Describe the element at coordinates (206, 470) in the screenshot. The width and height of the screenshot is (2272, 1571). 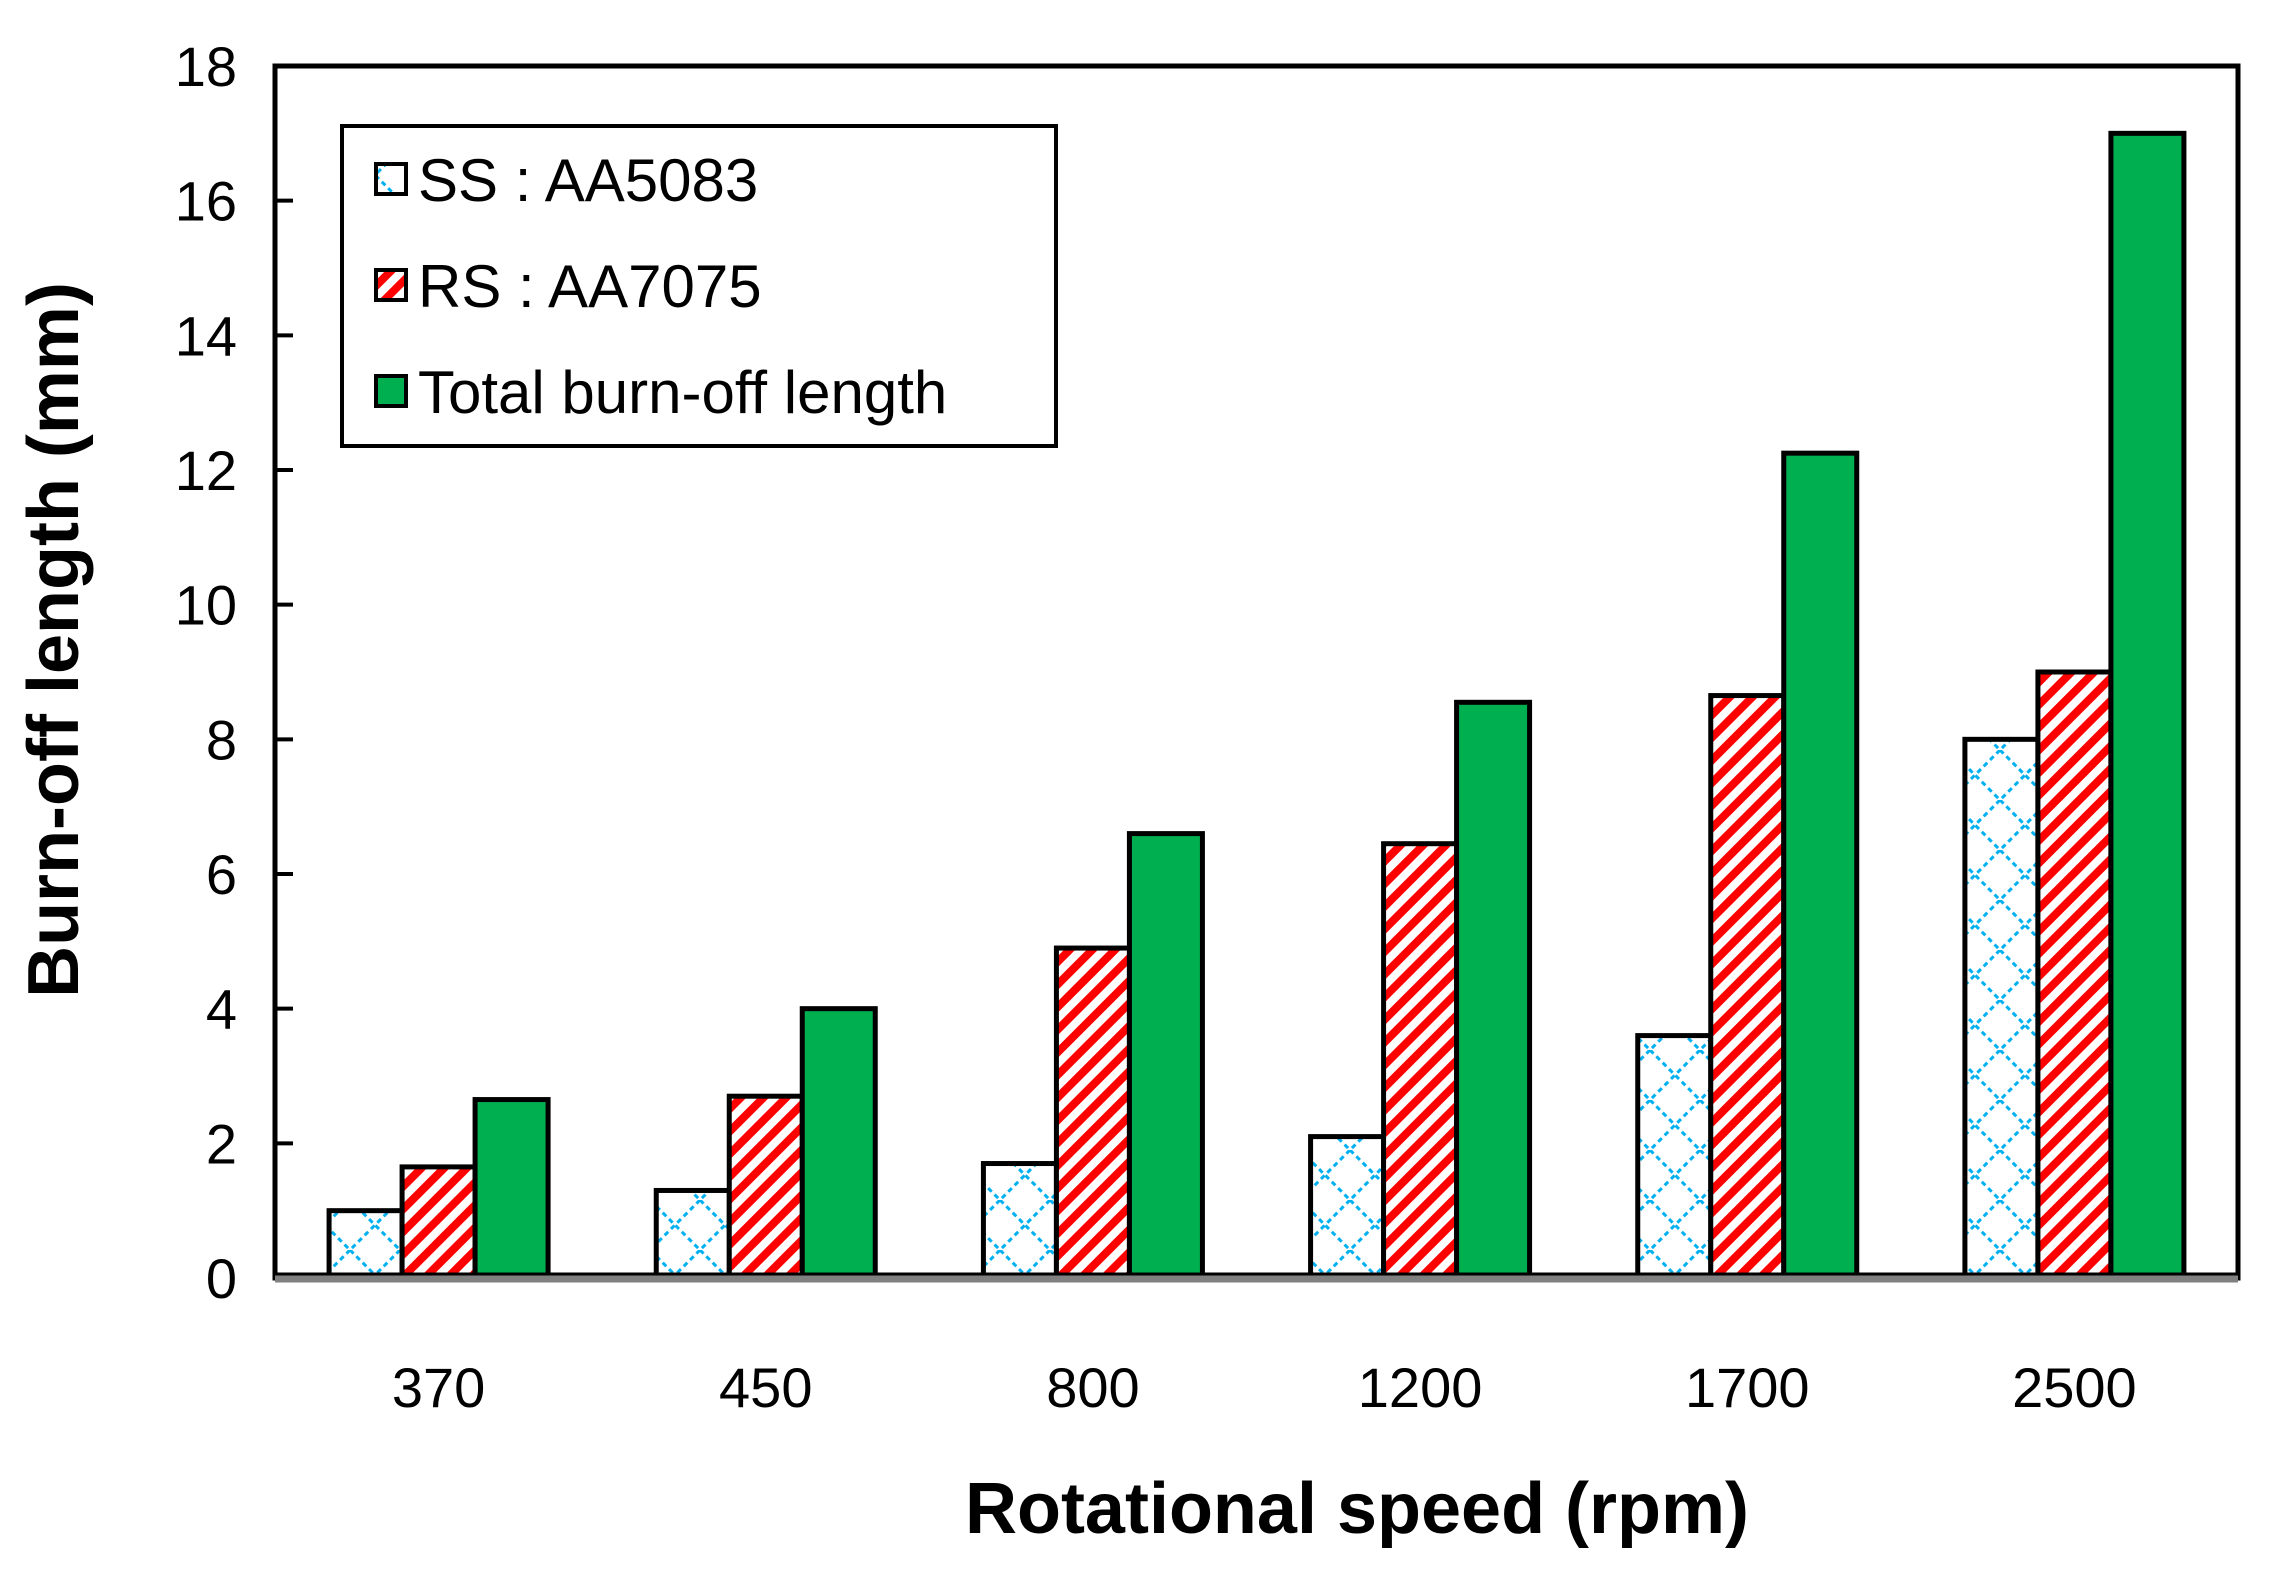
I see `y-tick-label: 12` at that location.